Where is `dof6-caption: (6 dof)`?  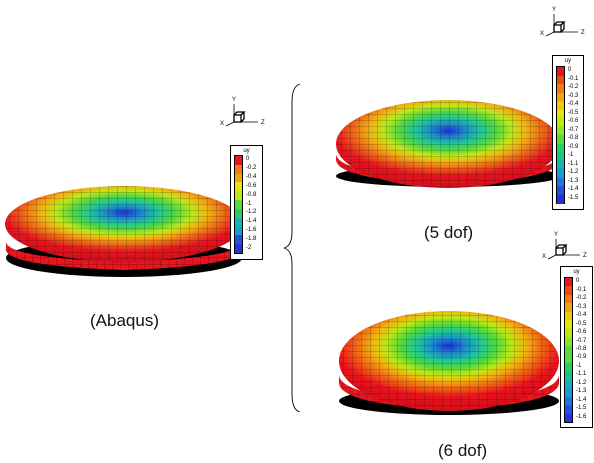 dof6-caption: (6 dof) is located at coordinates (463, 450).